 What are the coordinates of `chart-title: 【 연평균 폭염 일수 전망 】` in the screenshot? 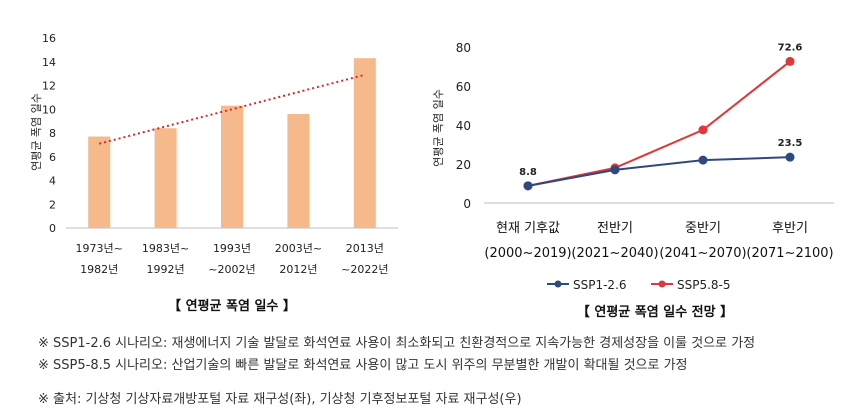 It's located at (655, 312).